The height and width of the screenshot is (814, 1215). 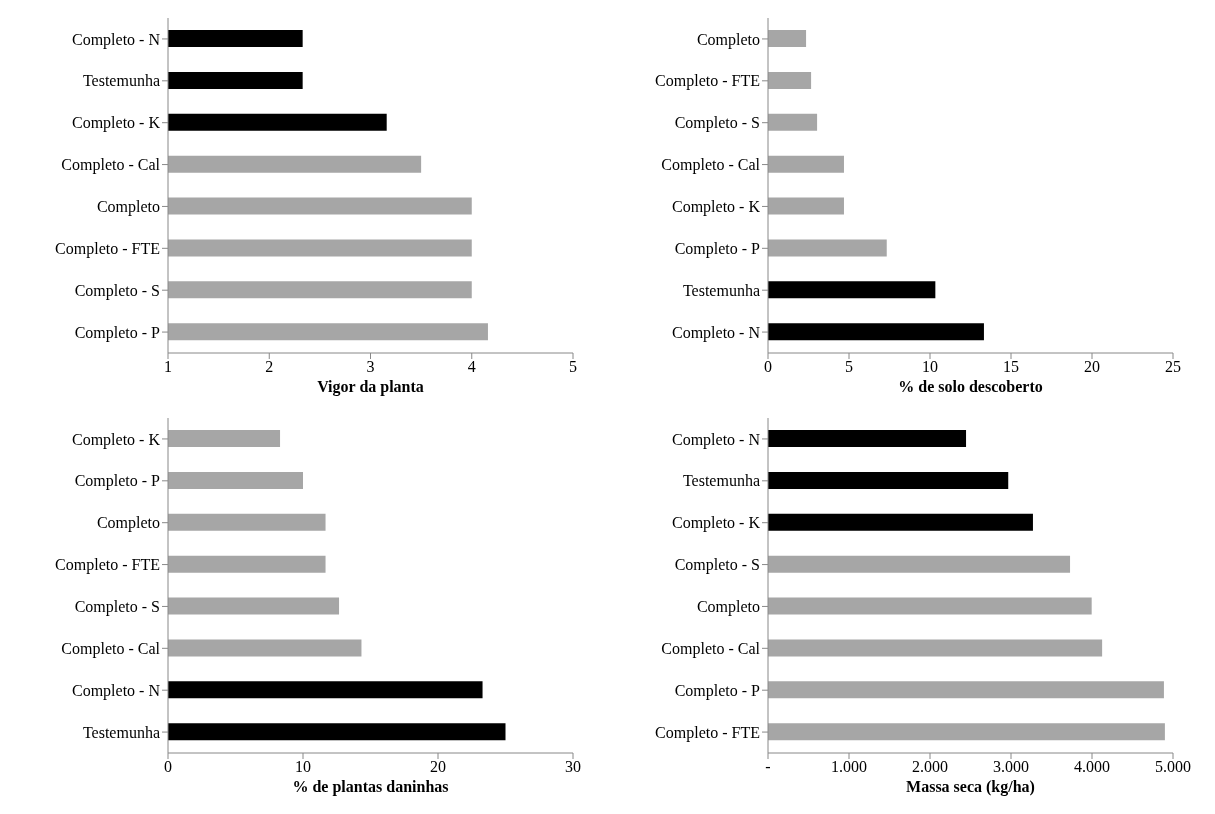 What do you see at coordinates (930, 767) in the screenshot?
I see `x-tick-label: 2.000` at bounding box center [930, 767].